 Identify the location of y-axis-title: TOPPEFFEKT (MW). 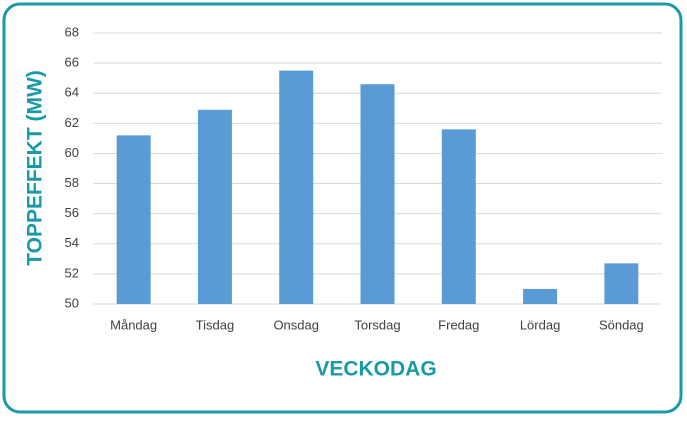
(35, 168).